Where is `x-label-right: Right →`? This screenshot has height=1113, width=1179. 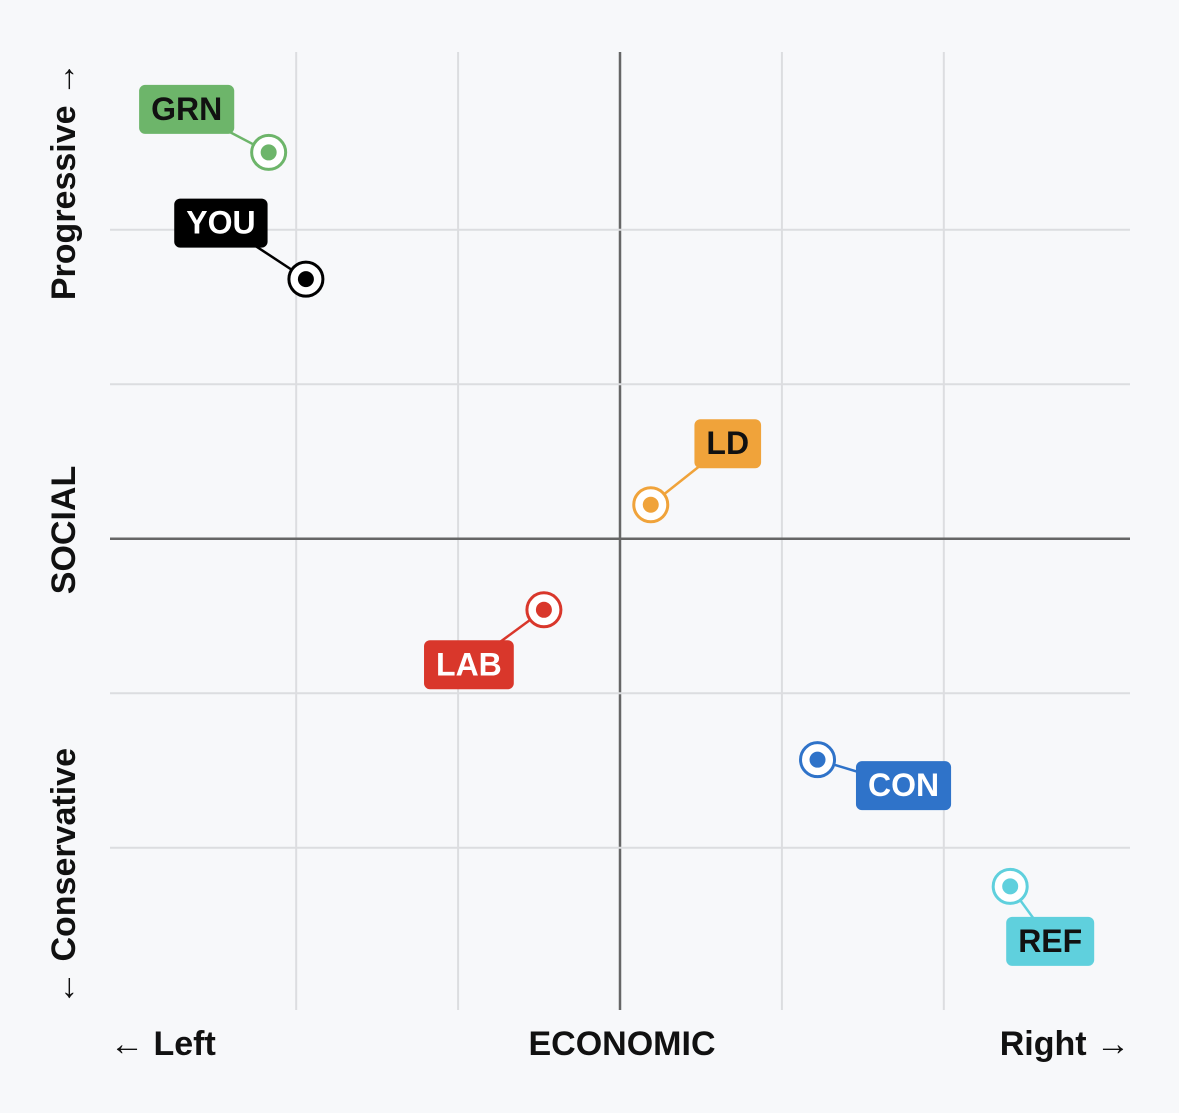 x-label-right: Right → is located at coordinates (1065, 1044).